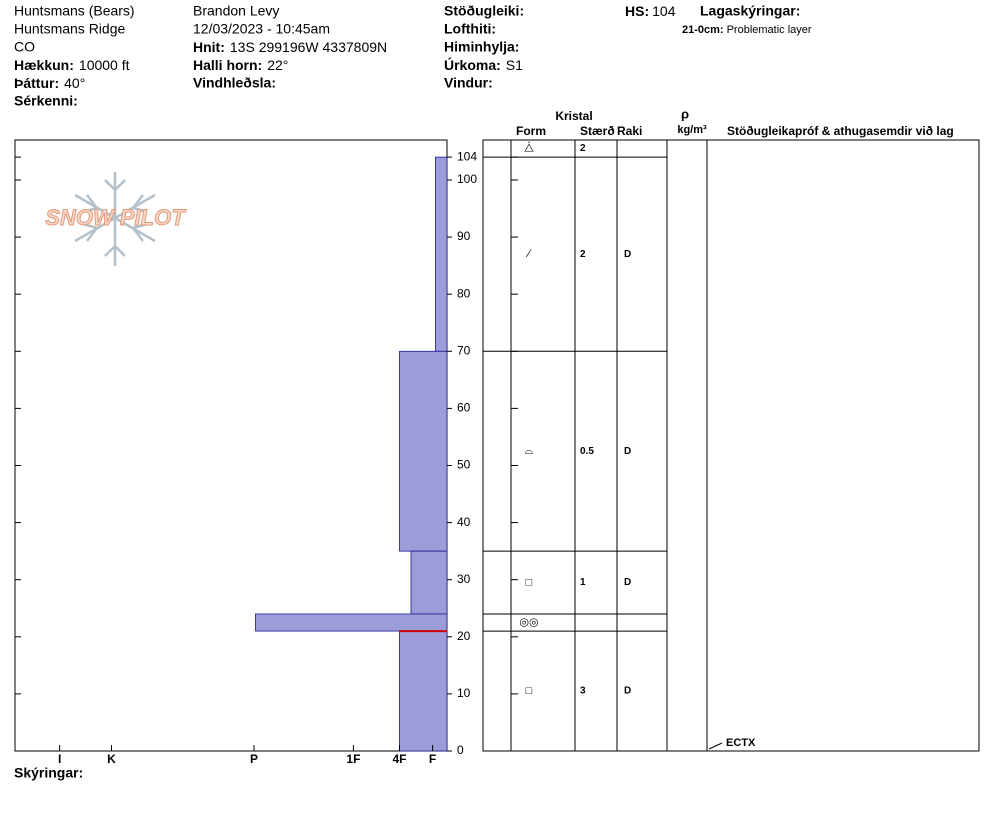  Describe the element at coordinates (464, 465) in the screenshot. I see `y-tick-label: 50` at that location.